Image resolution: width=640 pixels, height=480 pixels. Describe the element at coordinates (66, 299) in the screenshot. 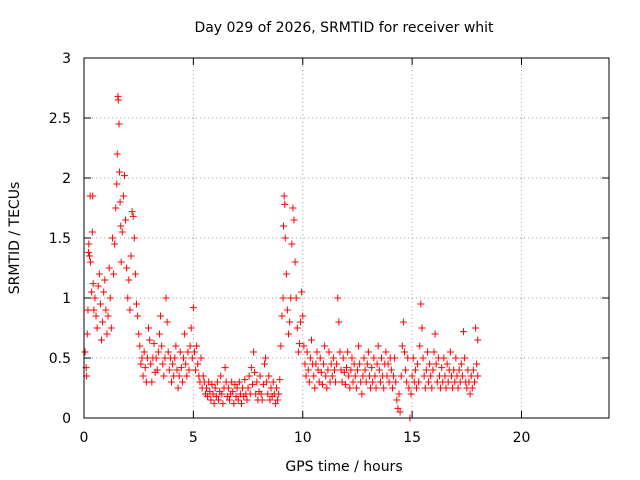

I see `y-tick-label: 1` at that location.